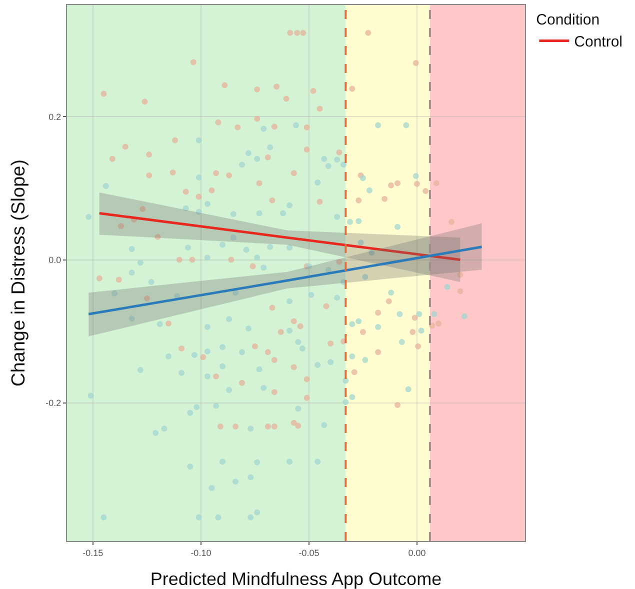 The image size is (635, 589). I want to click on y-axis-title: Change in Distress (Slope), so click(19, 273).